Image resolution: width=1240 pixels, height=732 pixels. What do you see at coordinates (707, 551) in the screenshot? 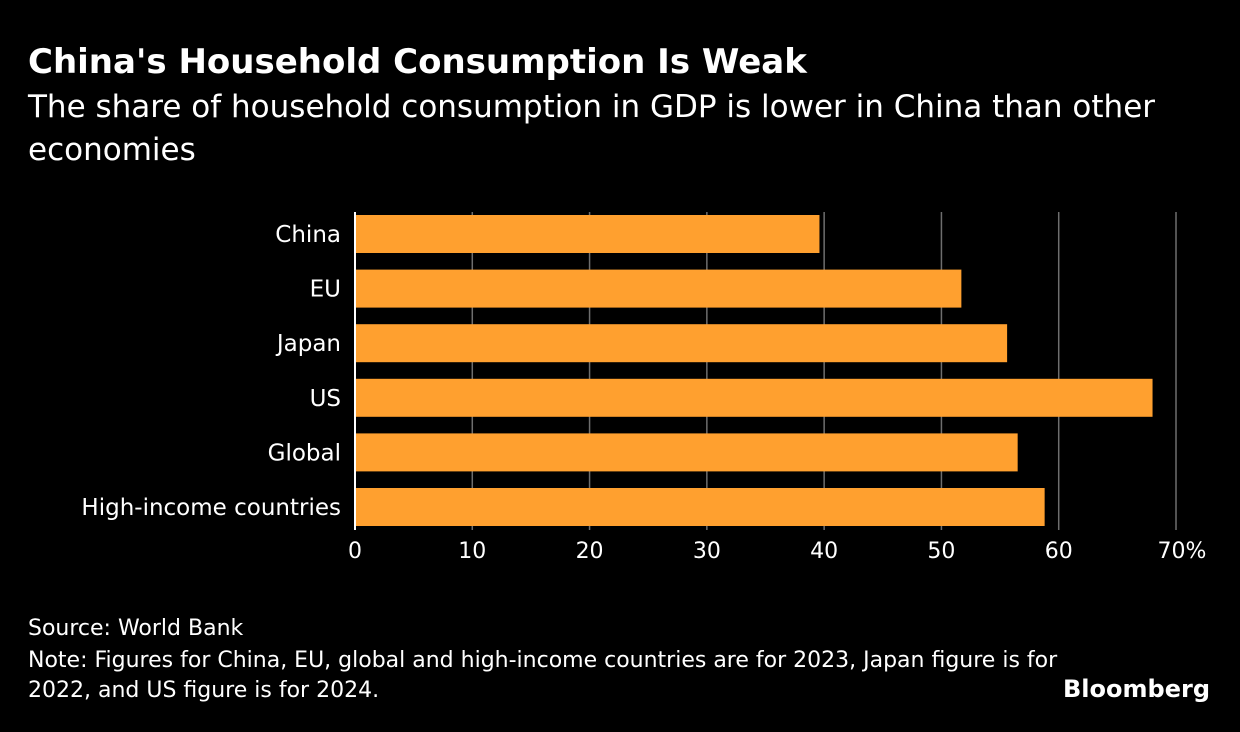
I see `x-tick-label: 30` at bounding box center [707, 551].